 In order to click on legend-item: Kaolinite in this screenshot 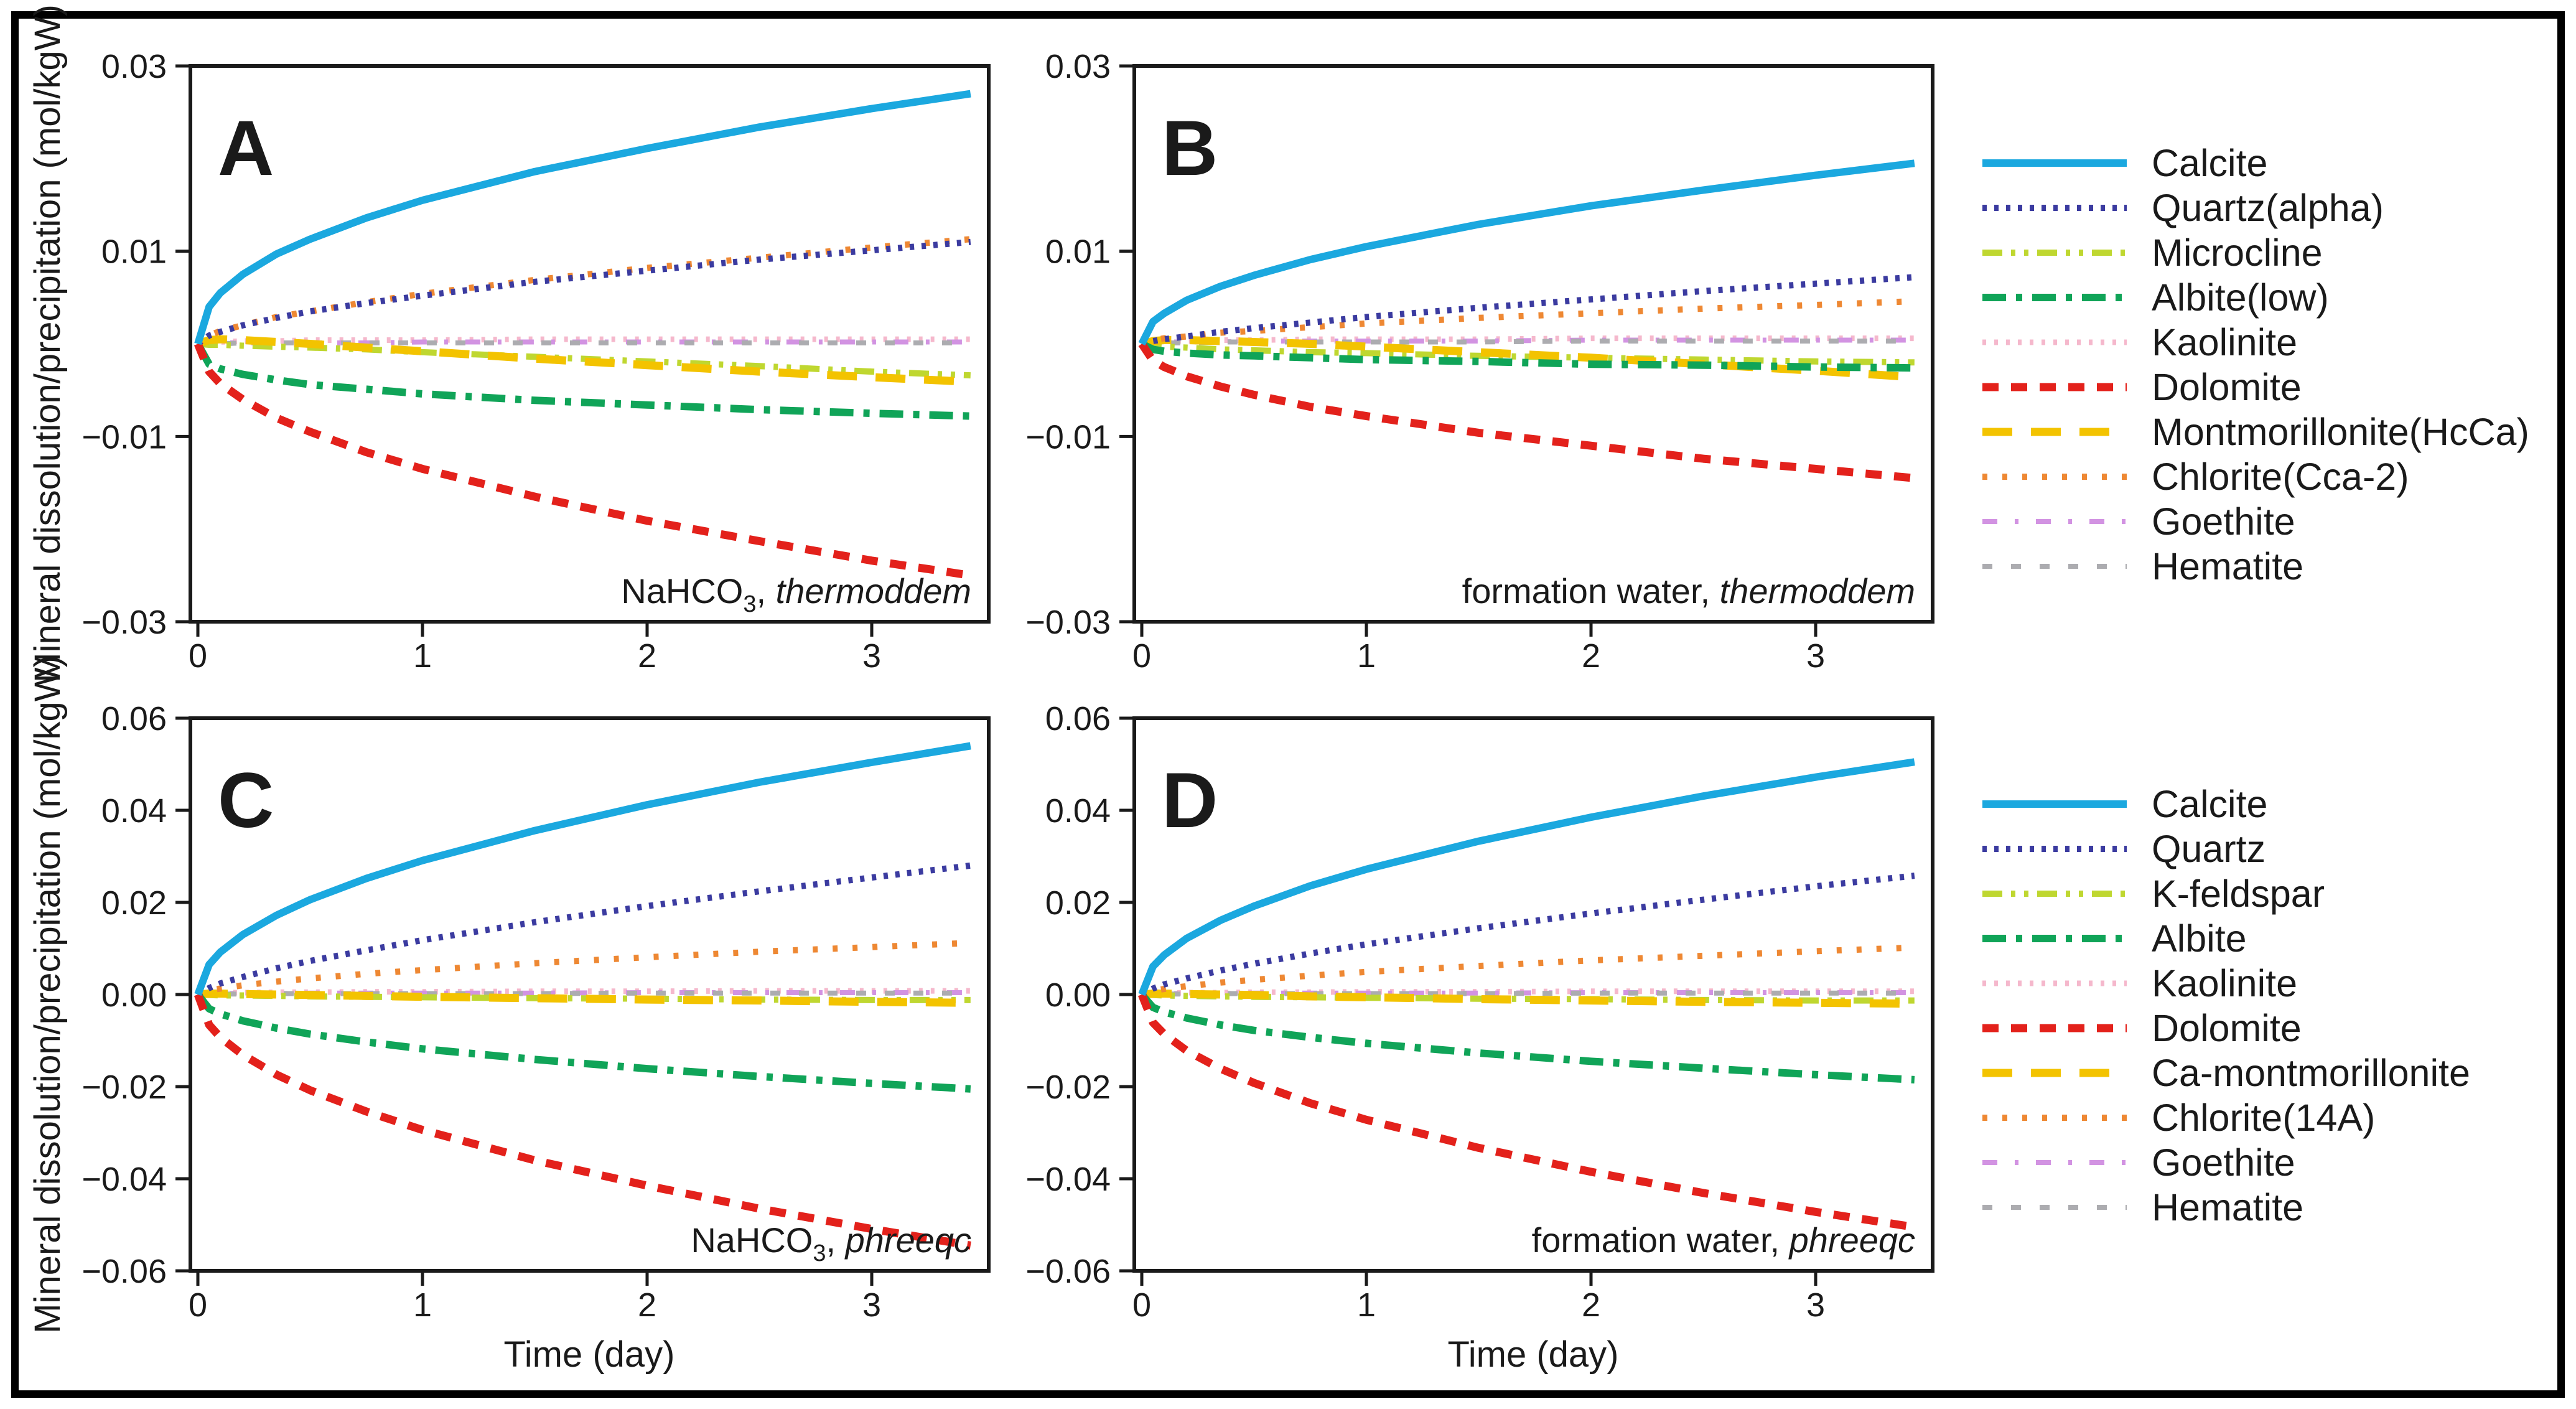, I will do `click(2139, 983)`.